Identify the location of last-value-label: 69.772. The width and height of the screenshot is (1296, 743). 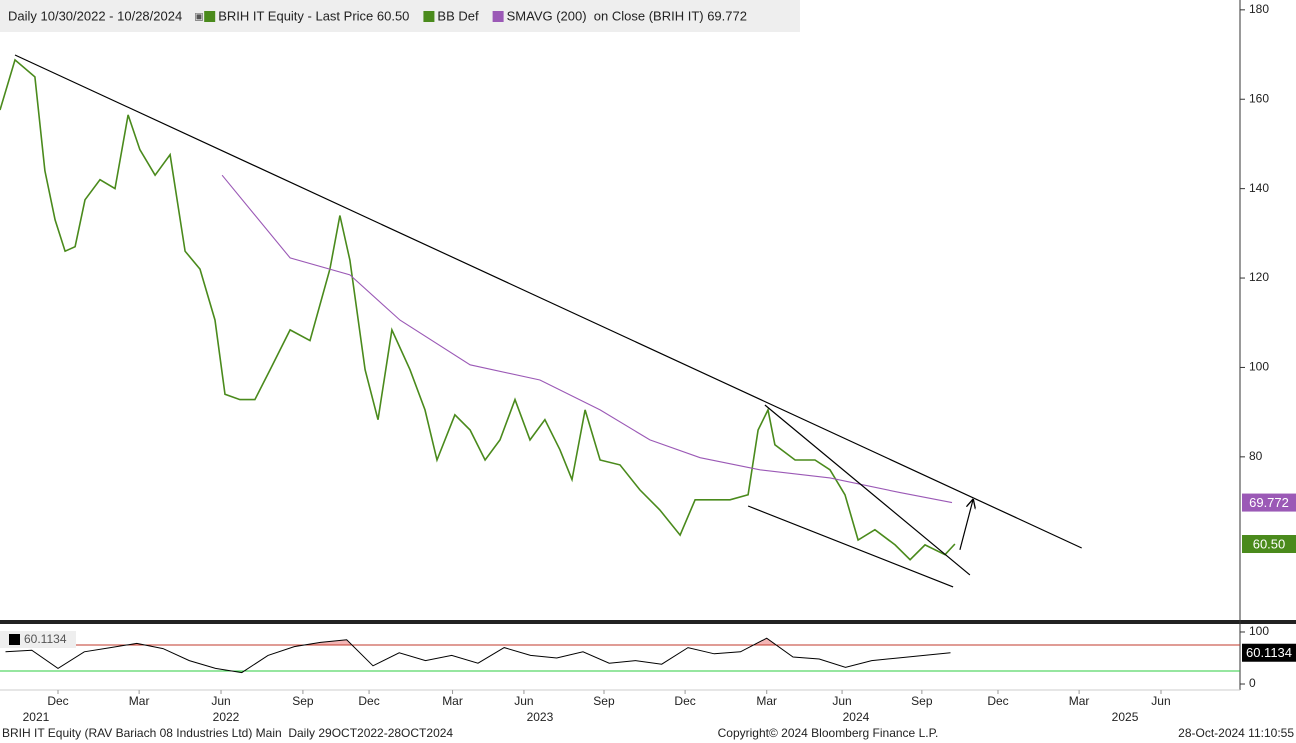
(1269, 502).